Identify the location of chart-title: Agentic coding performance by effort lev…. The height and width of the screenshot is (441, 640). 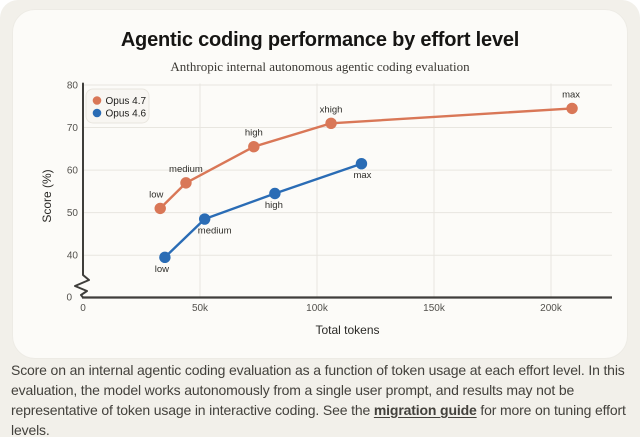
(320, 40).